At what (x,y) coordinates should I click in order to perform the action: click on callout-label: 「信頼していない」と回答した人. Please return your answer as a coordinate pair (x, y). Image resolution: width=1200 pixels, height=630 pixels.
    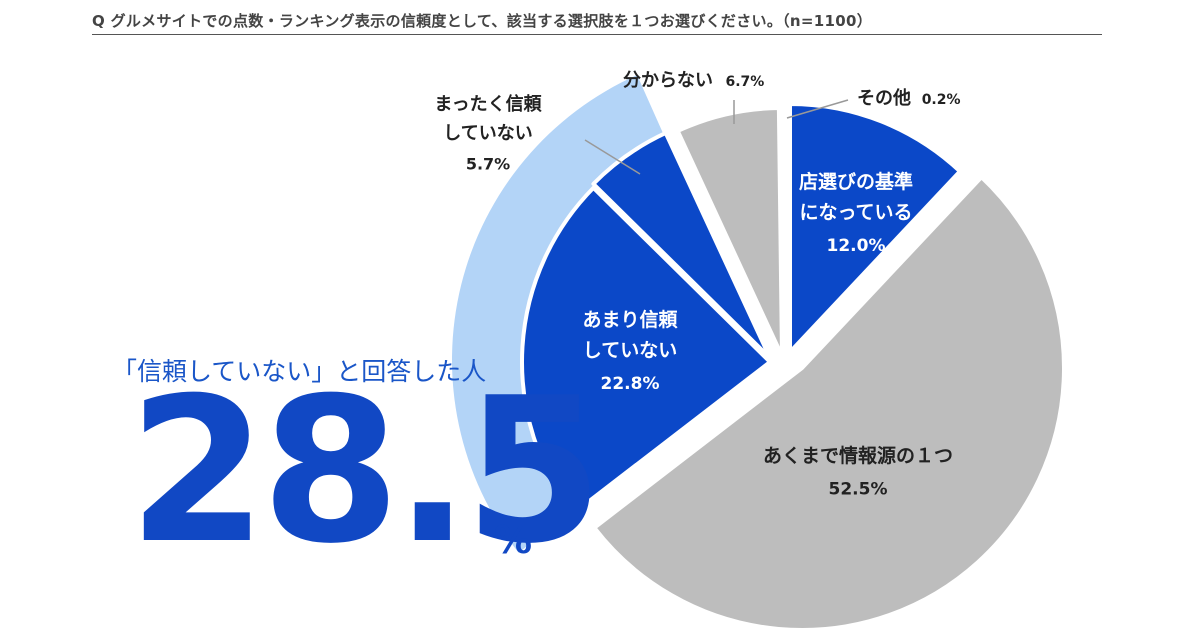
    Looking at the image, I should click on (299, 371).